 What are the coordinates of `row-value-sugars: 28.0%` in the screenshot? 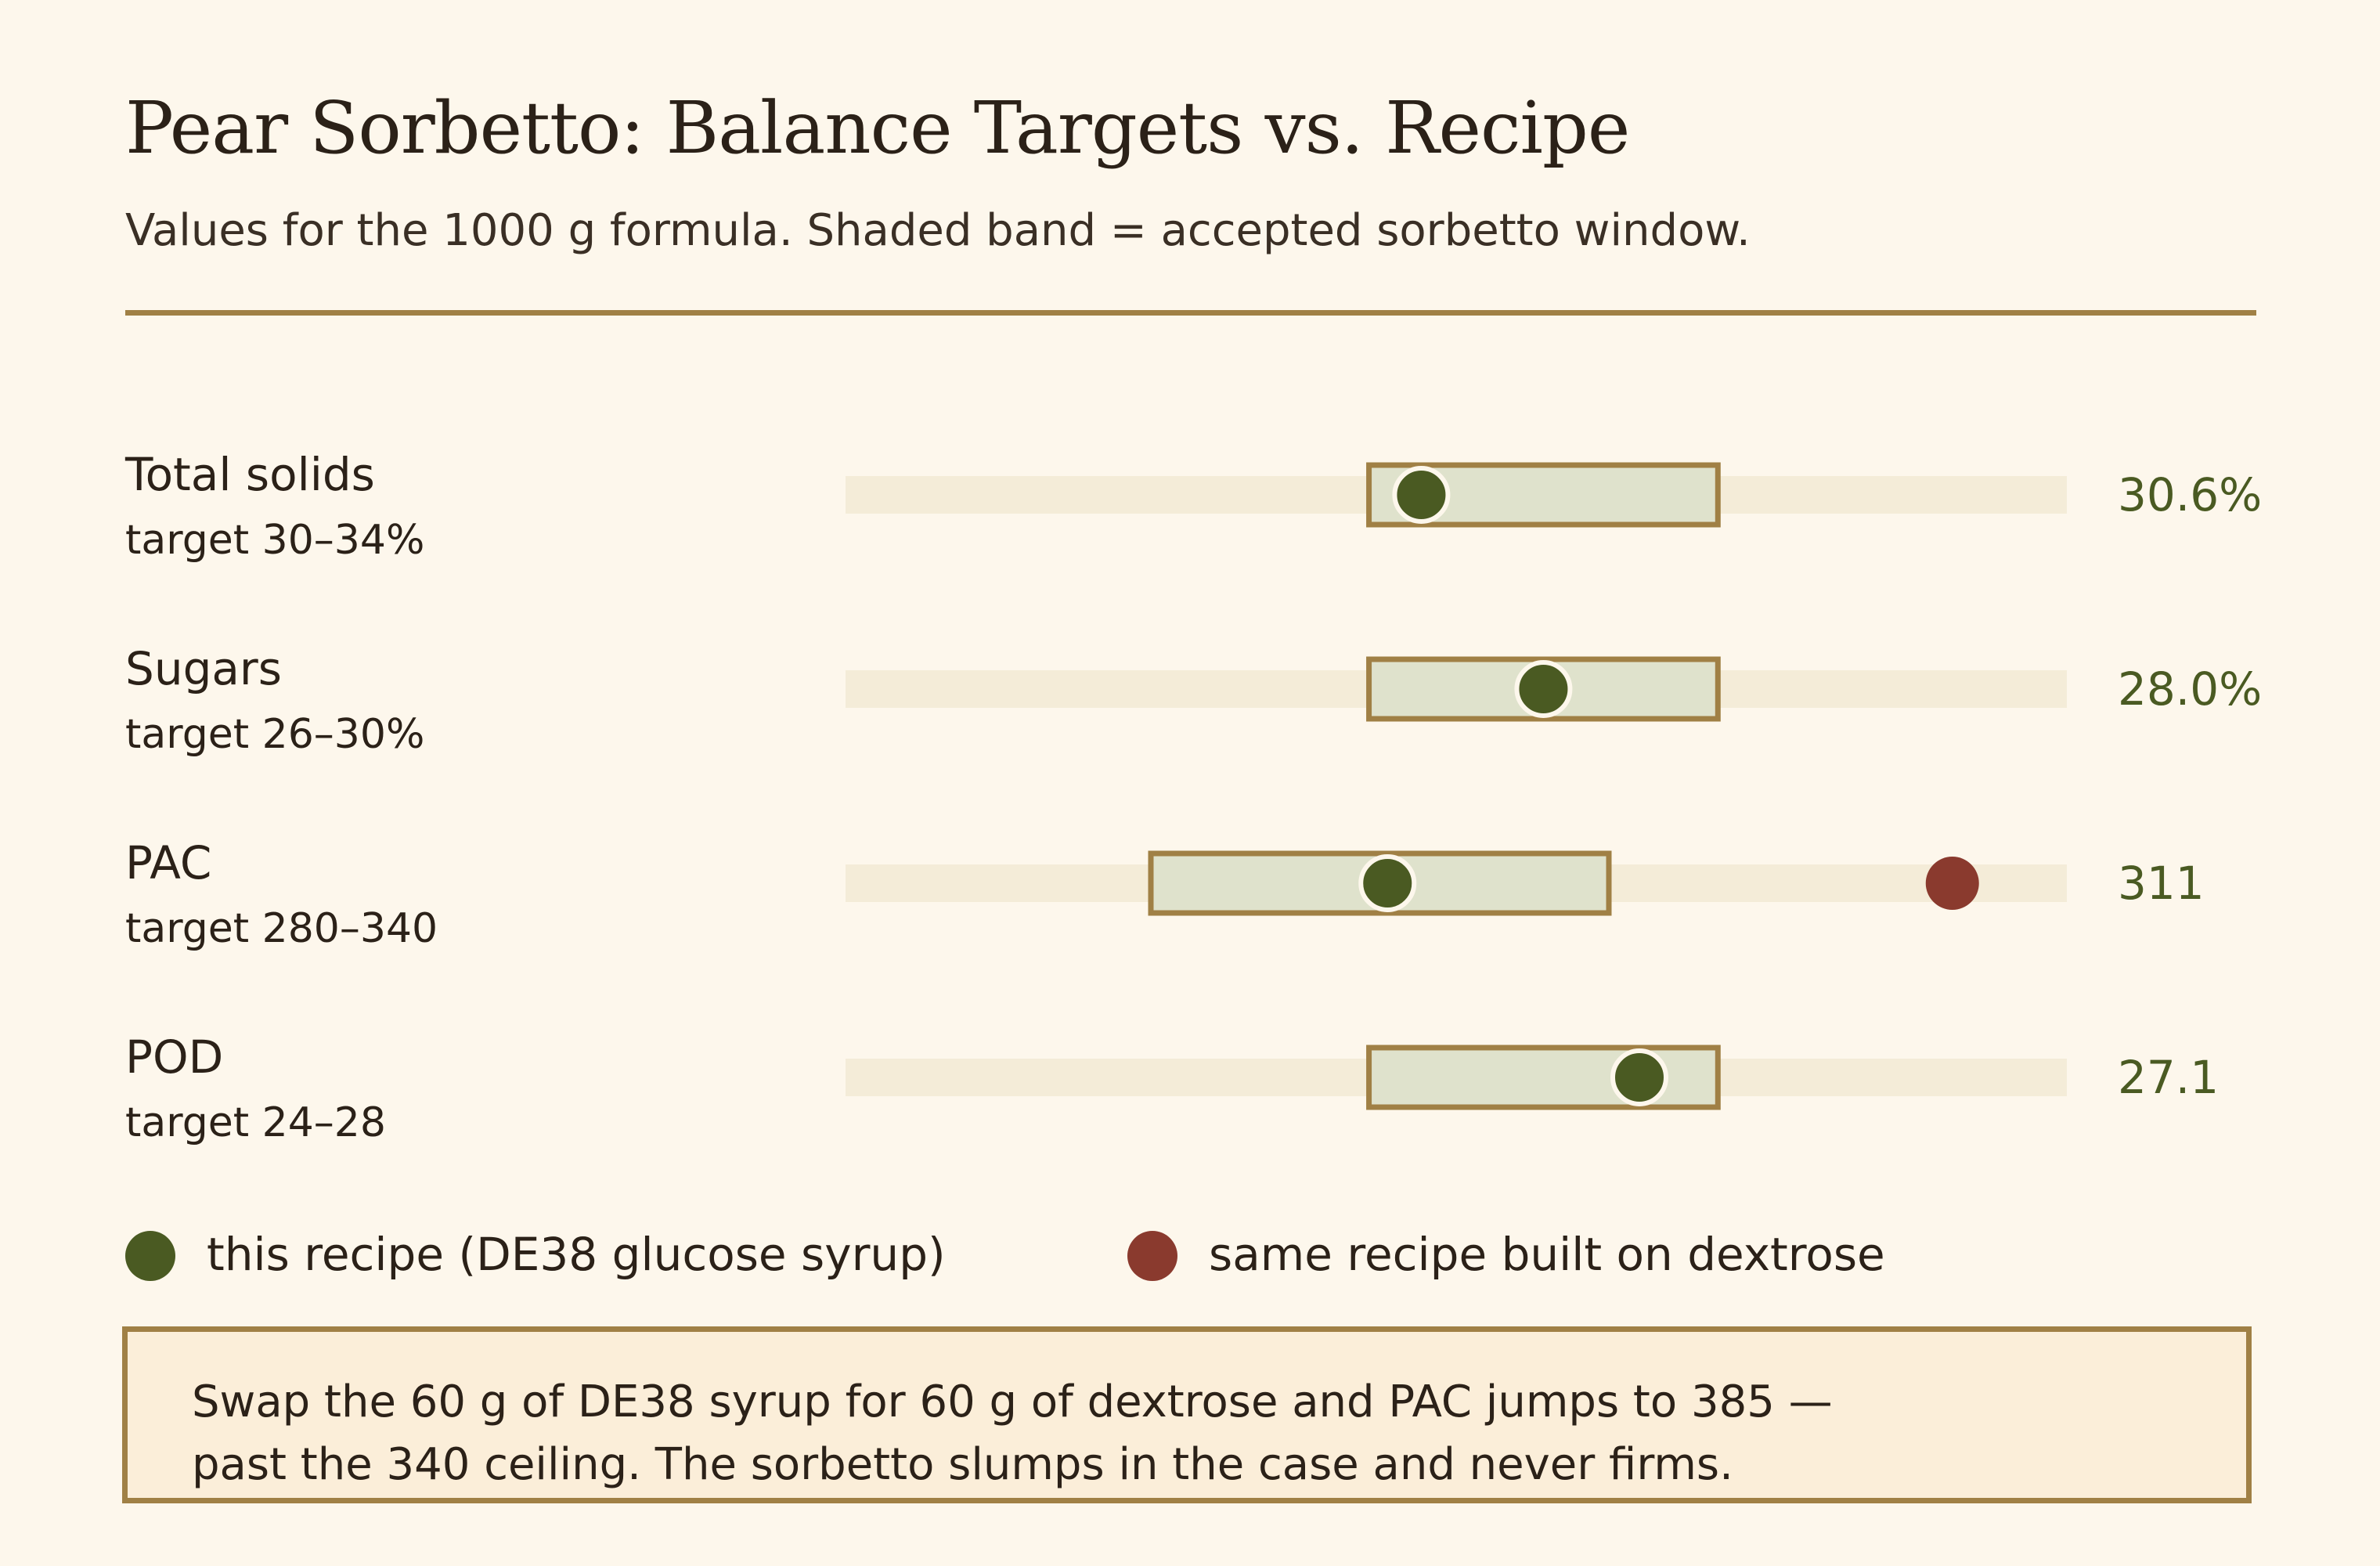 It's located at (2190, 689).